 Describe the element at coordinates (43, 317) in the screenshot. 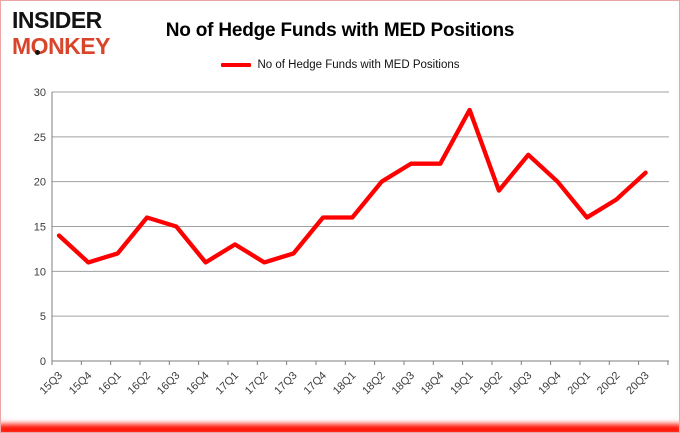

I see `y-axis-tick-label: 5` at that location.